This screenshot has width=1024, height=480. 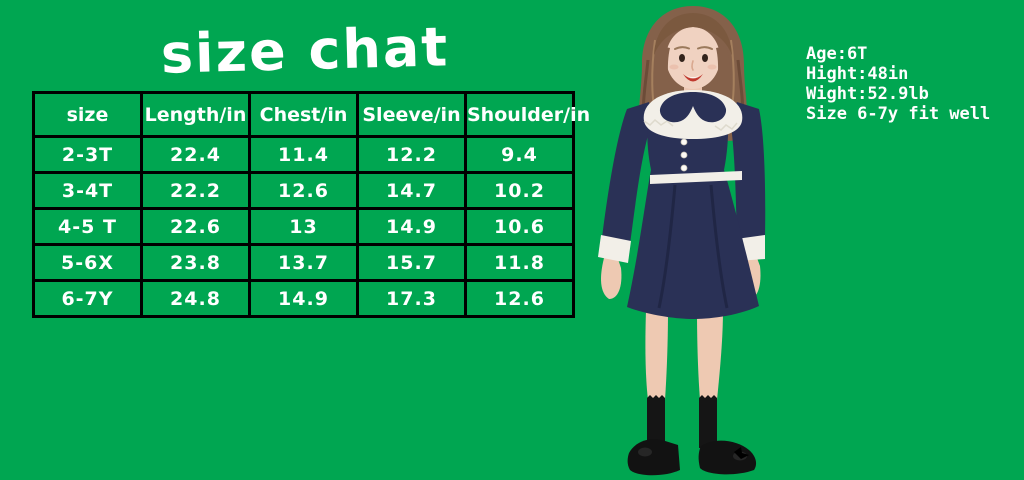 I want to click on model-fit-note: Size 6-7y fit well, so click(x=898, y=114).